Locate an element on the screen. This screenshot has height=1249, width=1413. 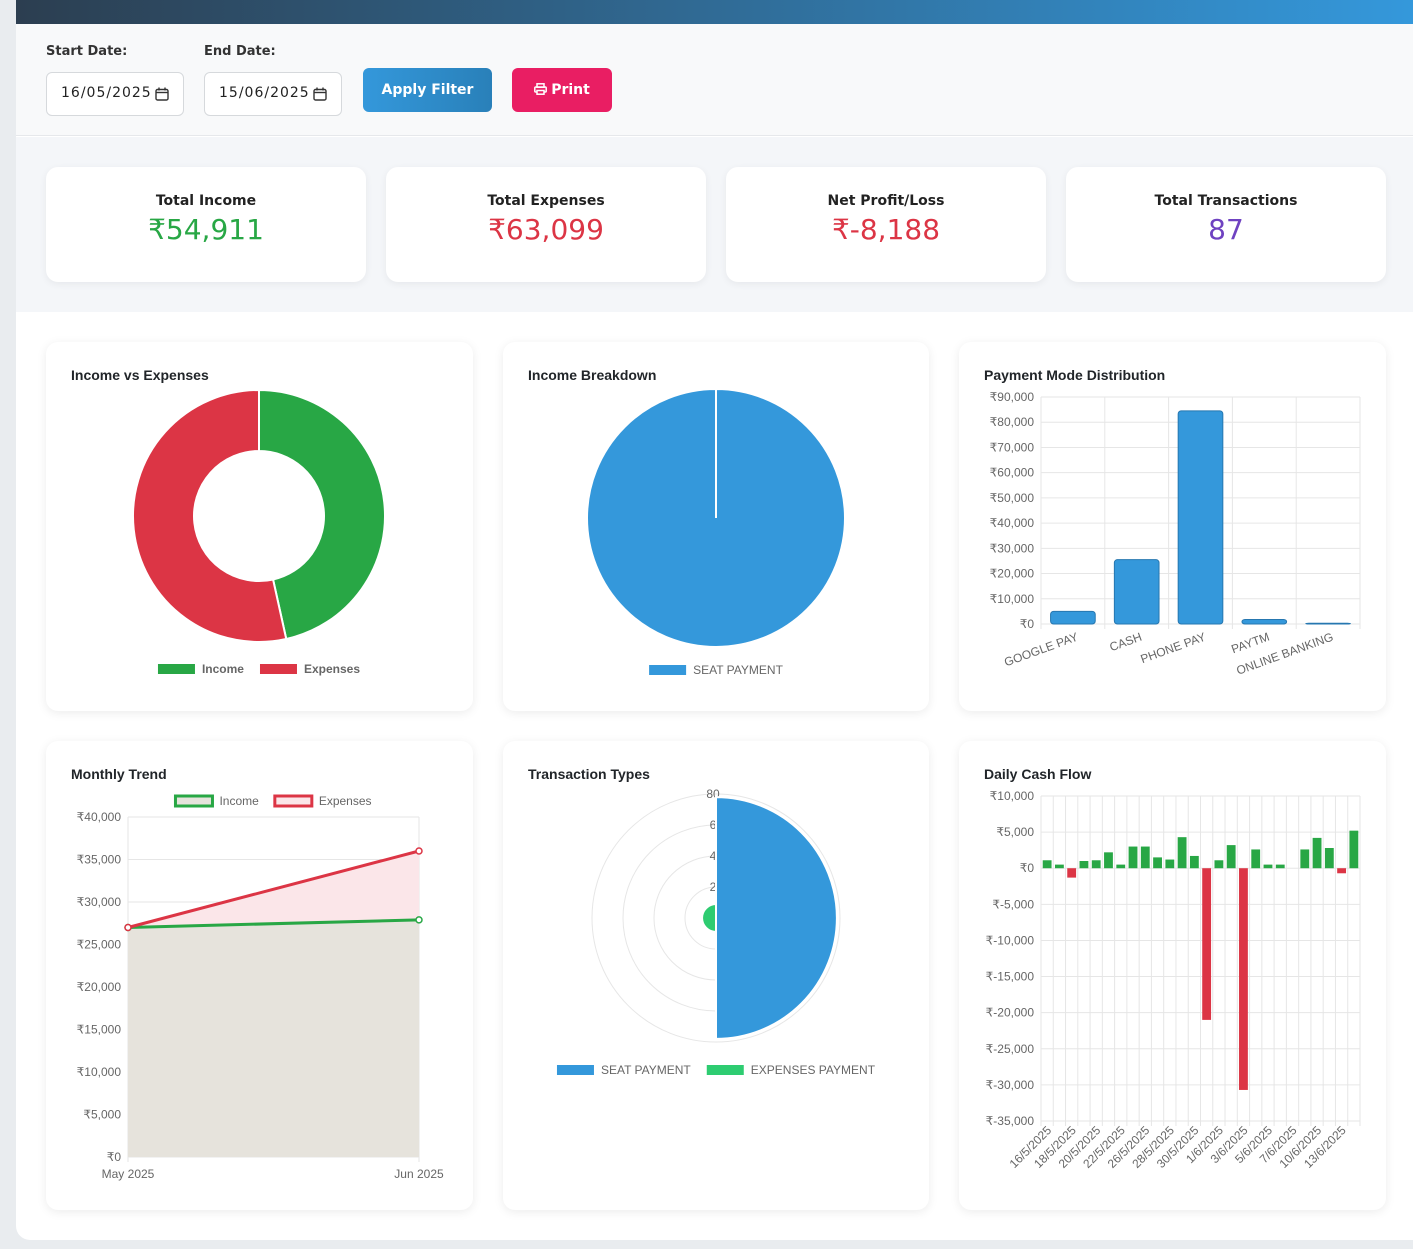
stat-card: Net Profit/Loss ₹-8,188 is located at coordinates (886, 224).